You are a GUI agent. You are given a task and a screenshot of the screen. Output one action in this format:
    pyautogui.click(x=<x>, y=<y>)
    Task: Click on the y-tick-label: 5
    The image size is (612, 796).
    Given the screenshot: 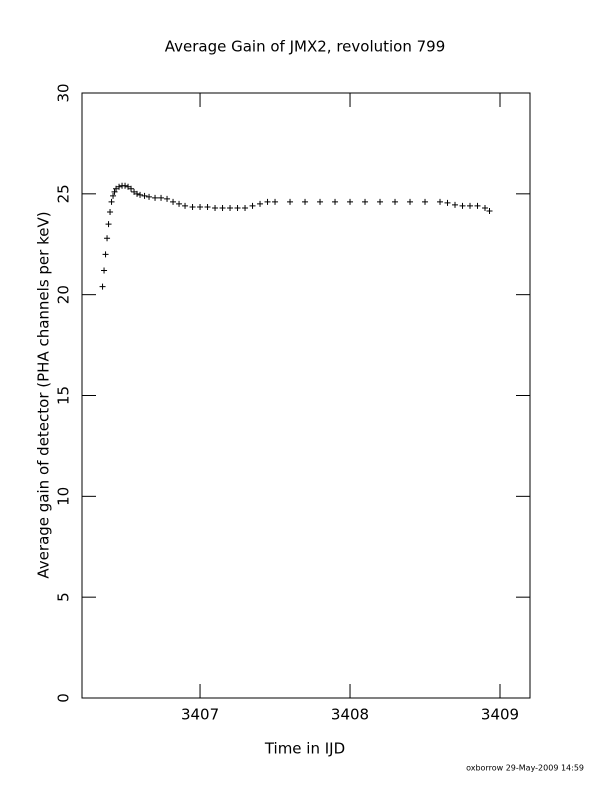 What is the action you would take?
    pyautogui.click(x=64, y=597)
    